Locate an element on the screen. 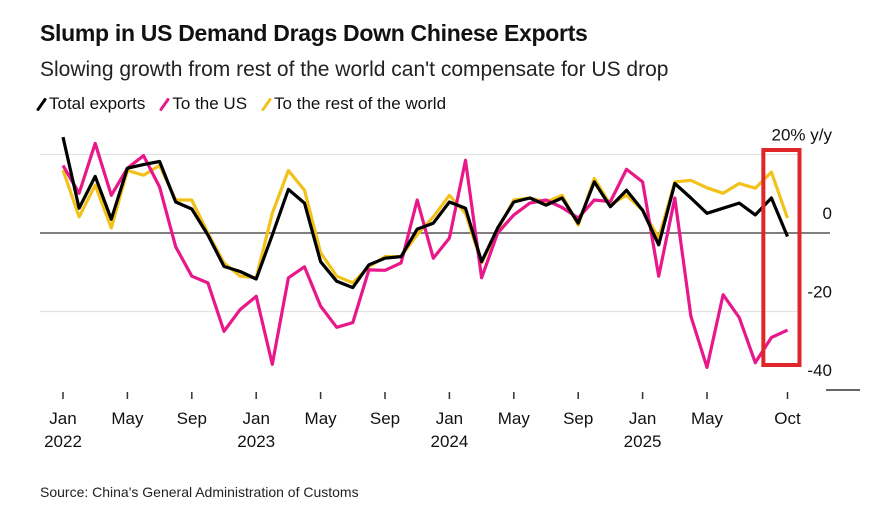  legend-item-total: Total exports is located at coordinates (90, 104).